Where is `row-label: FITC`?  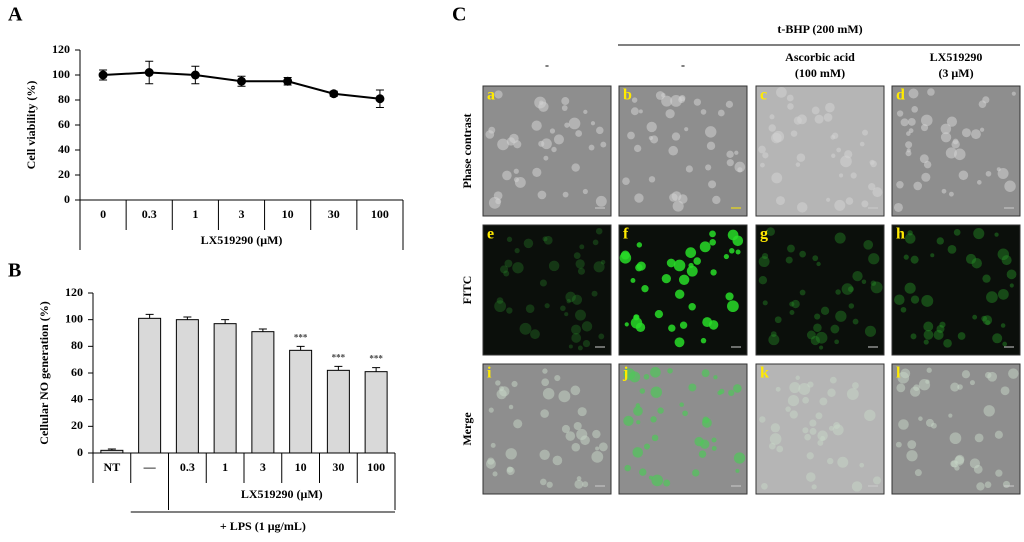
row-label: FITC is located at coordinates (467, 290).